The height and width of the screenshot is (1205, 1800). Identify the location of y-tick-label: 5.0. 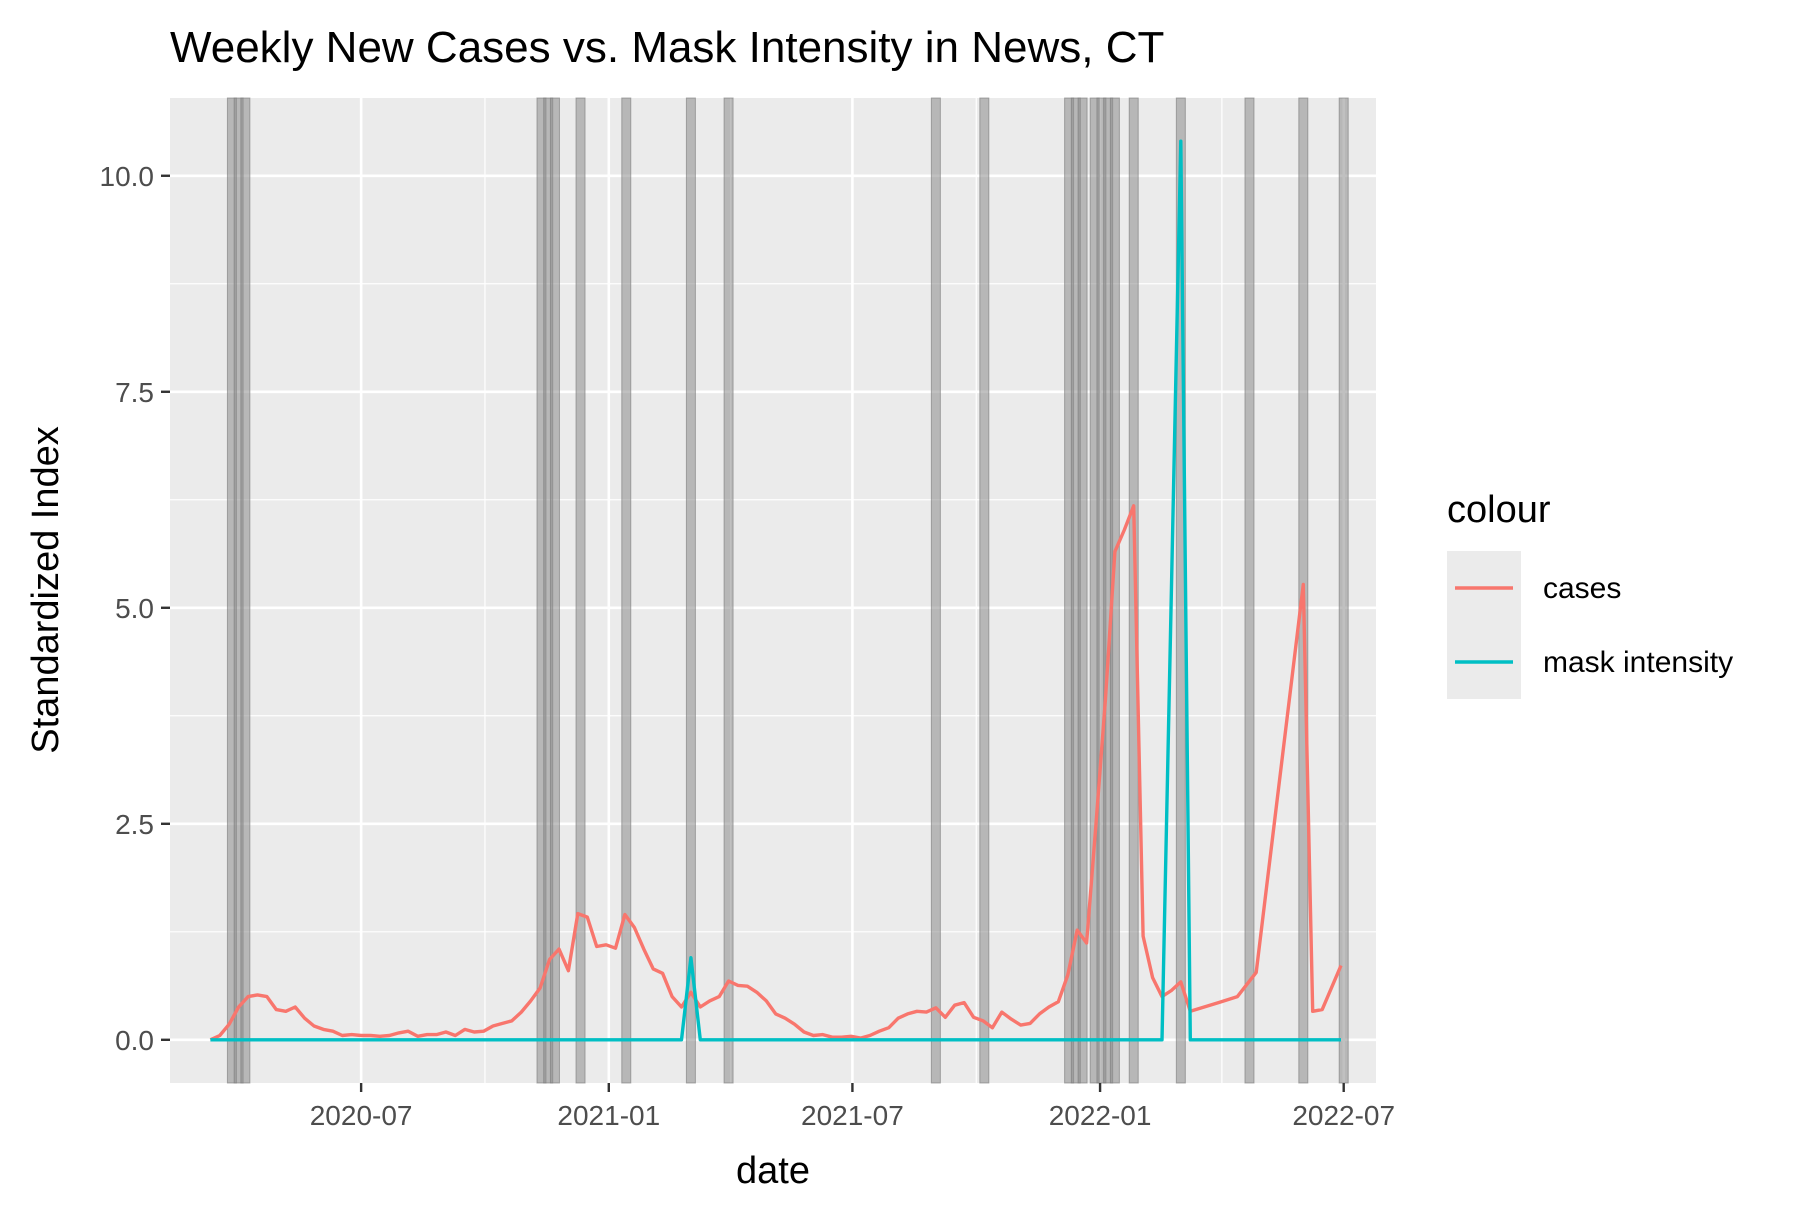
(134, 608).